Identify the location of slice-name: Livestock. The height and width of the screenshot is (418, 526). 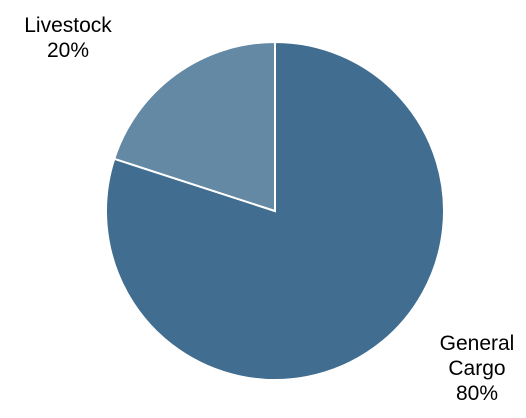
(68, 25).